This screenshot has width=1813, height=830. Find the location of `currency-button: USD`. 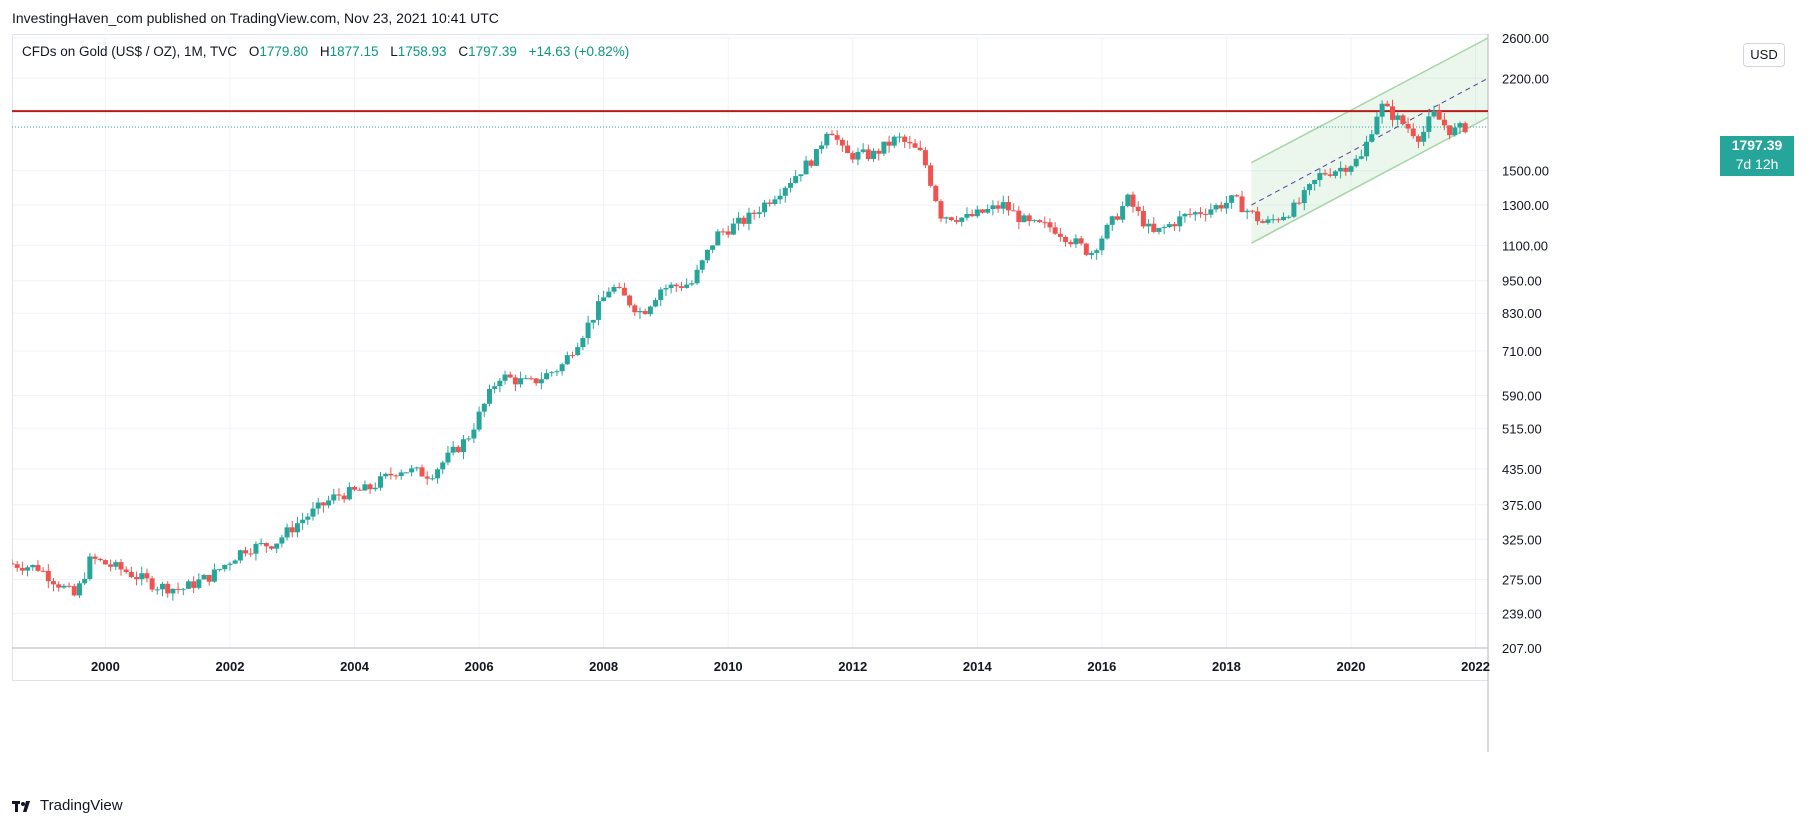

currency-button: USD is located at coordinates (1764, 55).